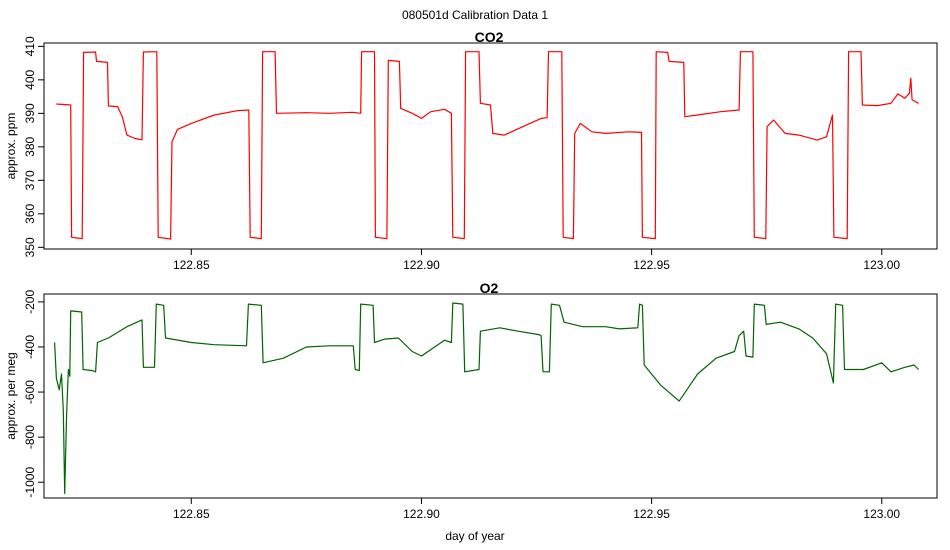  What do you see at coordinates (30, 247) in the screenshot?
I see `co2-y-tick-label: 350` at bounding box center [30, 247].